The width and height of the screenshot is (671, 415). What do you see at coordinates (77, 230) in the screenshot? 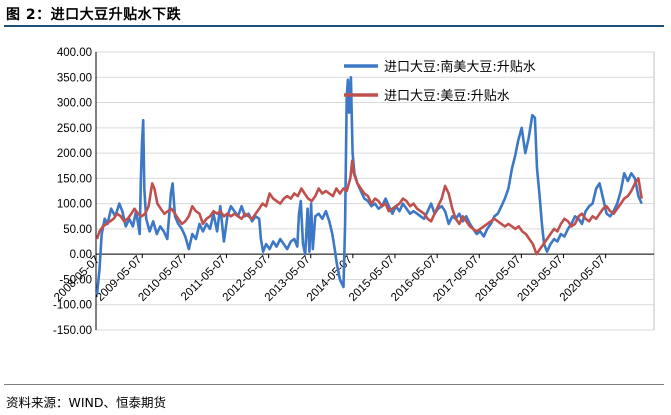
I see `y-tick-label: 50.00` at bounding box center [77, 230].